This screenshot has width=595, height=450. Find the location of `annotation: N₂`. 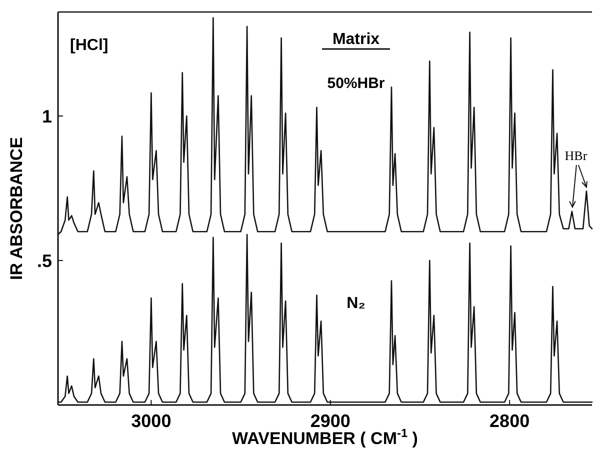

annotation: N₂ is located at coordinates (356, 303).